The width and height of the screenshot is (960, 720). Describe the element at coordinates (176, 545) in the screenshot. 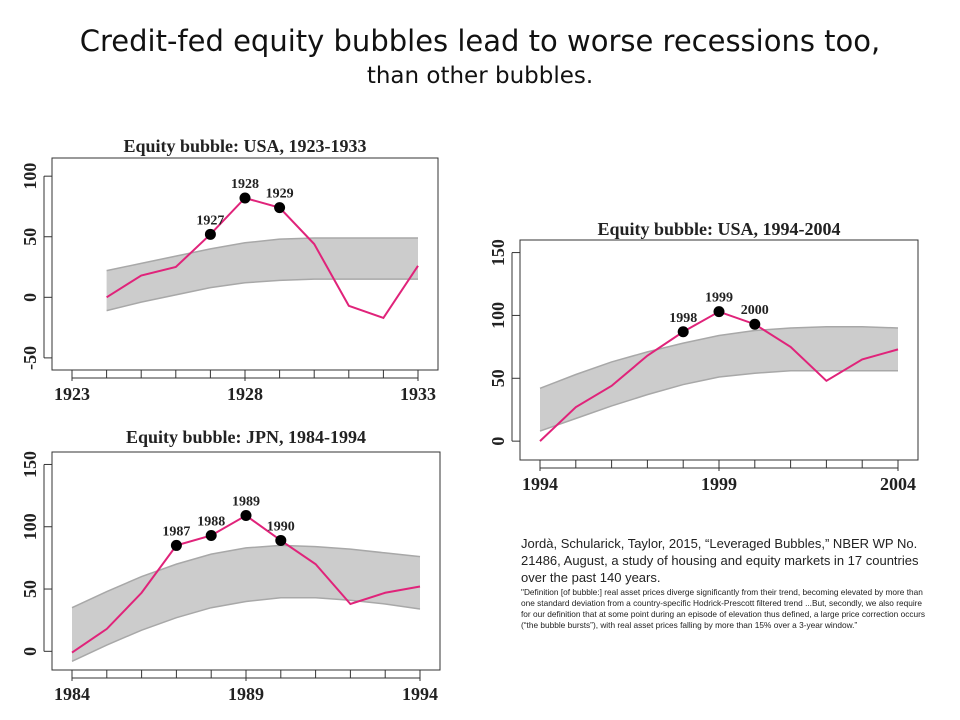

I see `bubble-year-marker-1987` at that location.